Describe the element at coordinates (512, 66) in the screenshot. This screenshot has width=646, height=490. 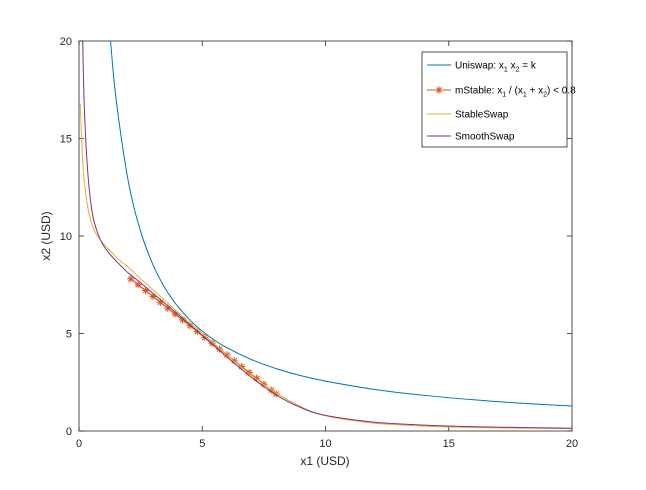
I see `legend-text-part: x` at that location.